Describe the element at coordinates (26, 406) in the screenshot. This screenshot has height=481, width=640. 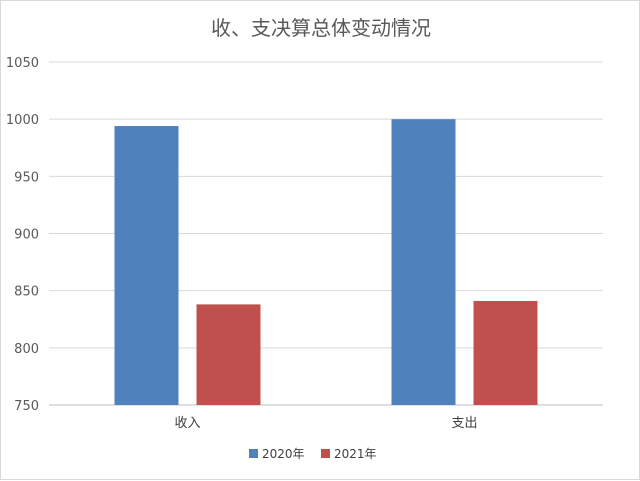
I see `y-tick-label: 750` at that location.